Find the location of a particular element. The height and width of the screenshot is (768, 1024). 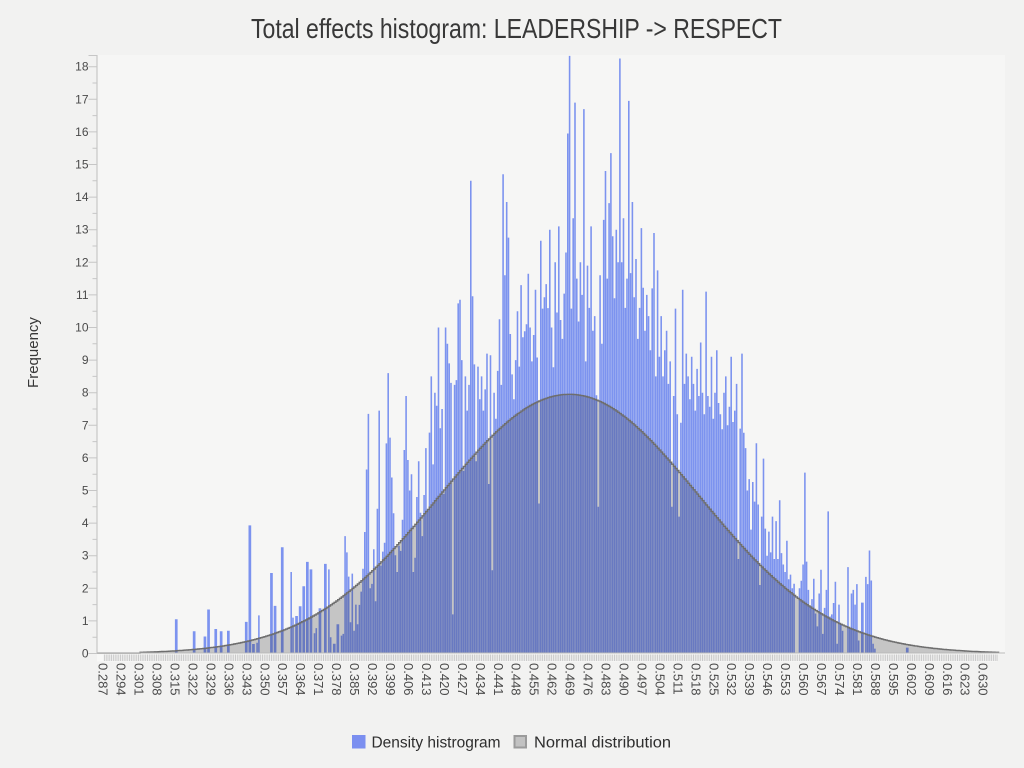

svg-text: 0.560 is located at coordinates (803, 679).